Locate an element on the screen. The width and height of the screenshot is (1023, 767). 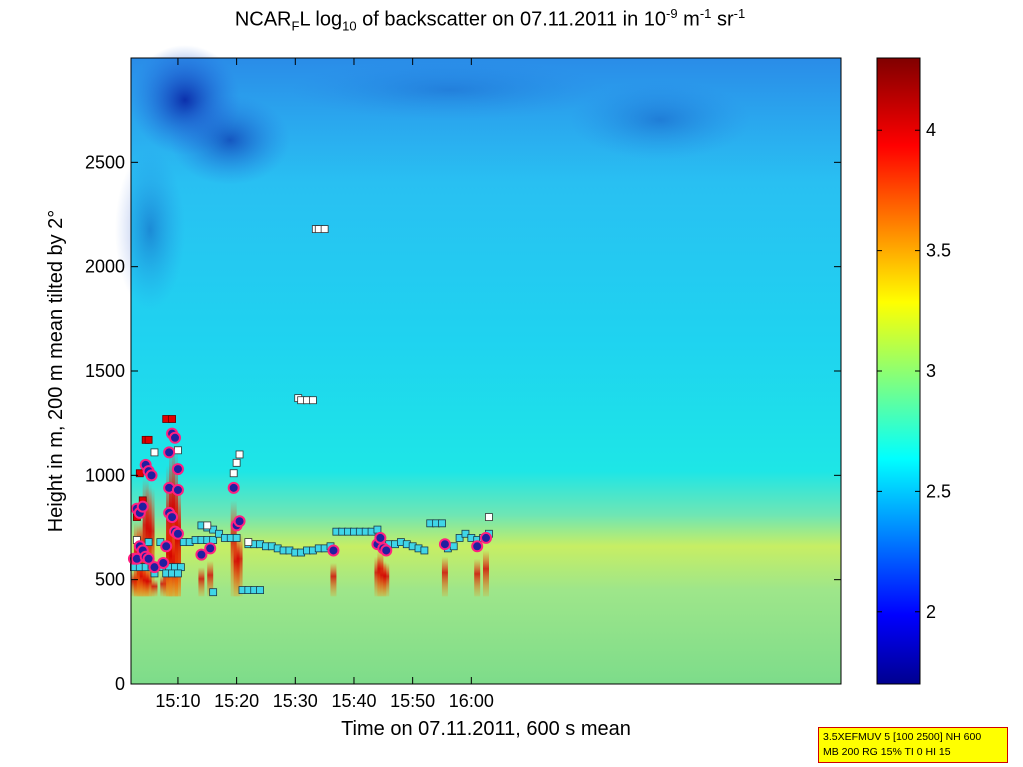
parameters-line-2: MB 200 RG 15% TI 0 HI 15 is located at coordinates (887, 752).